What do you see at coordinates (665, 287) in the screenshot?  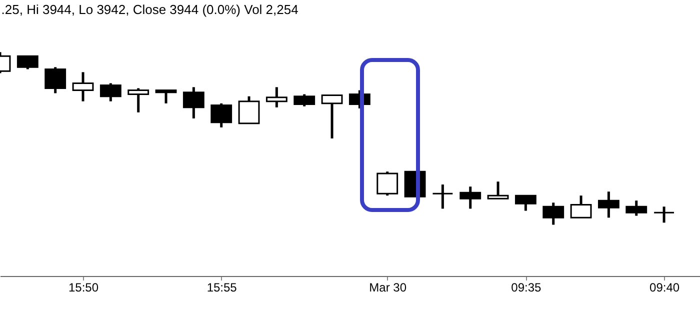 I see `x-tick-label: 09:40` at bounding box center [665, 287].